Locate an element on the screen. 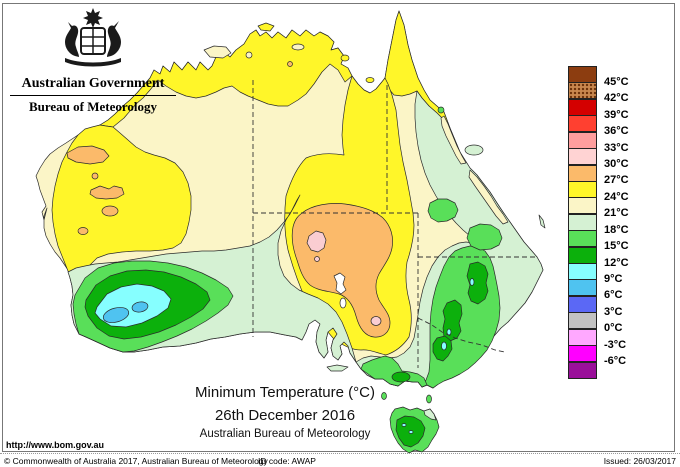  bom-url: http://www.bom.gov.au is located at coordinates (55, 445).